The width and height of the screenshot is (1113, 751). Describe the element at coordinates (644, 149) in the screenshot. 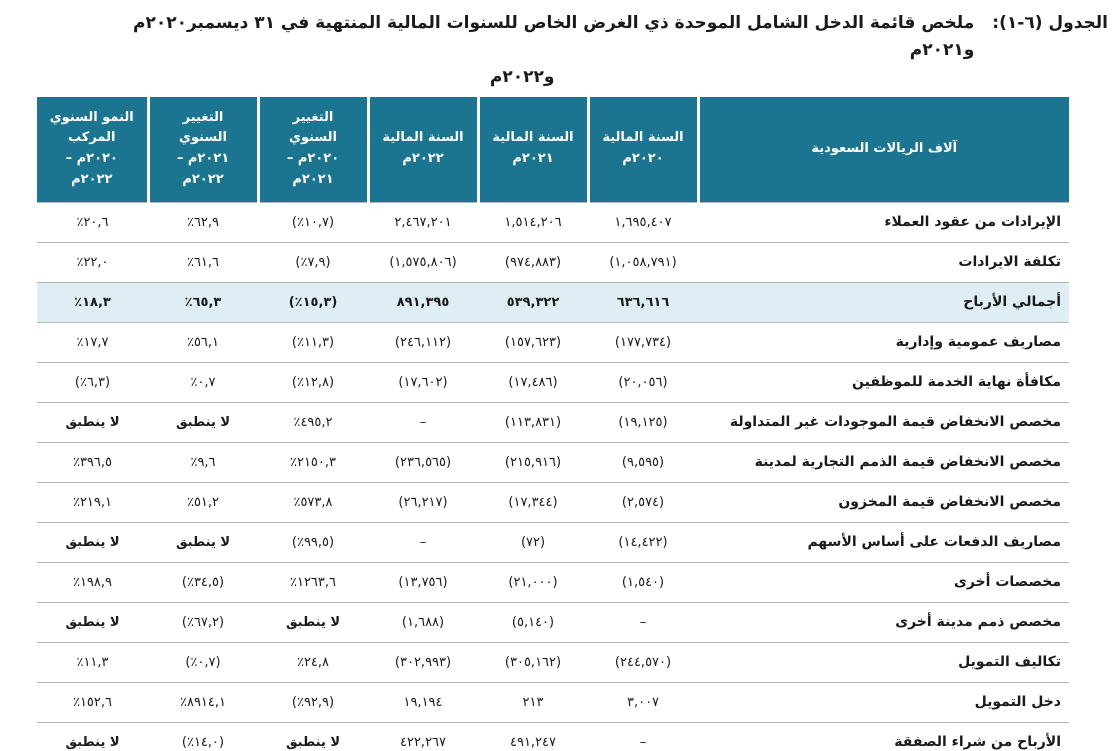

I see `col-header-fy2020: السنة المالية ٢٠٢٠م` at that location.